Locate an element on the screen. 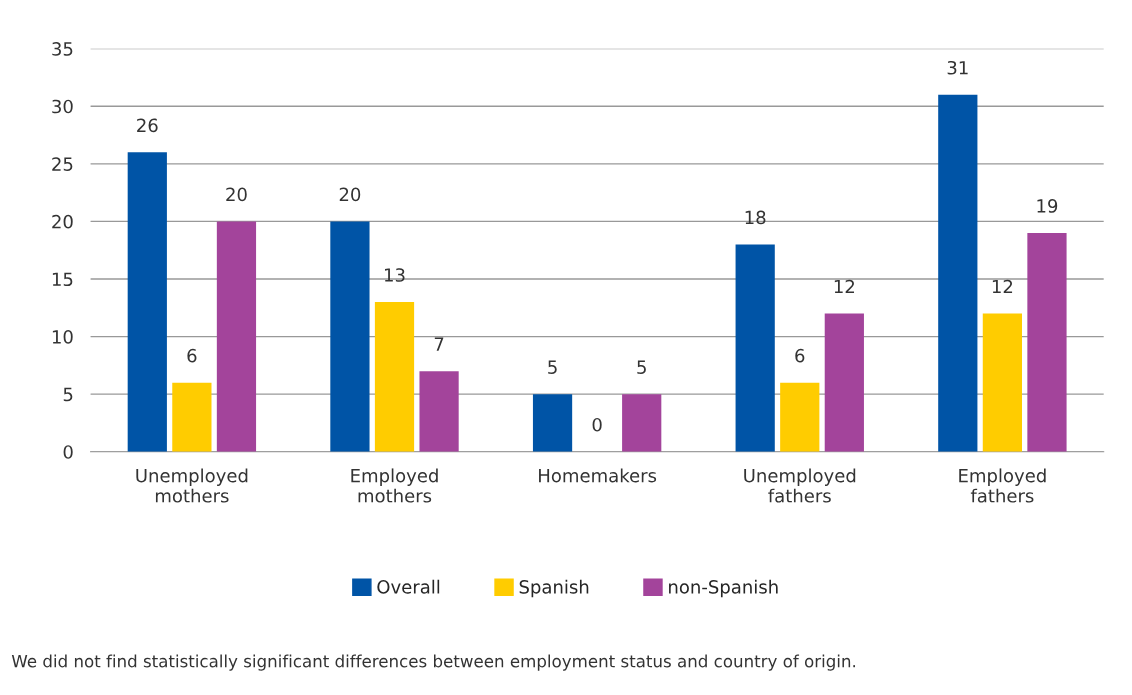 Image resolution: width=1132 pixels, height=695 pixels. x-tick-label: Unemployed fathers is located at coordinates (800, 485).